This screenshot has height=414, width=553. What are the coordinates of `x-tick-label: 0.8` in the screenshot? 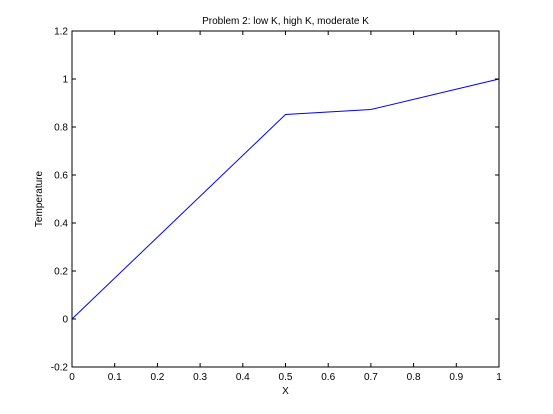 It's located at (414, 377).